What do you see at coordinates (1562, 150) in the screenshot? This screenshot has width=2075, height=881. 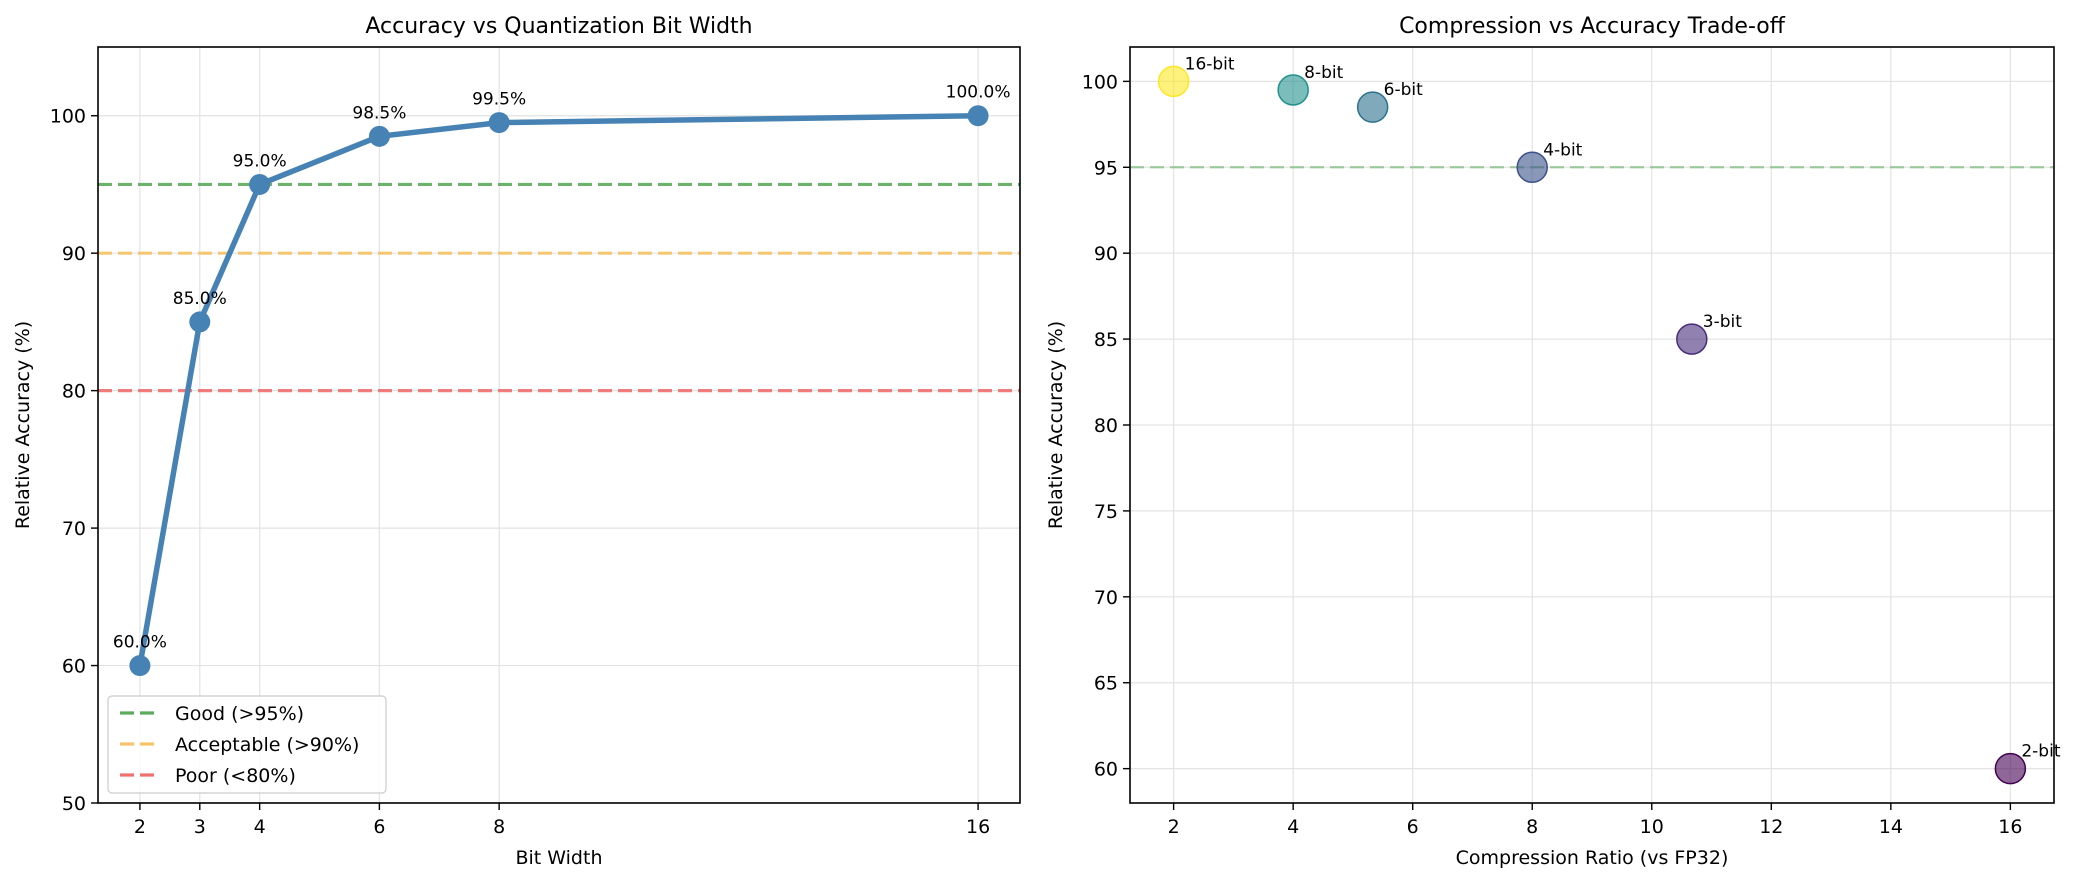 I see `chart2-point-label: 4-bit` at bounding box center [1562, 150].